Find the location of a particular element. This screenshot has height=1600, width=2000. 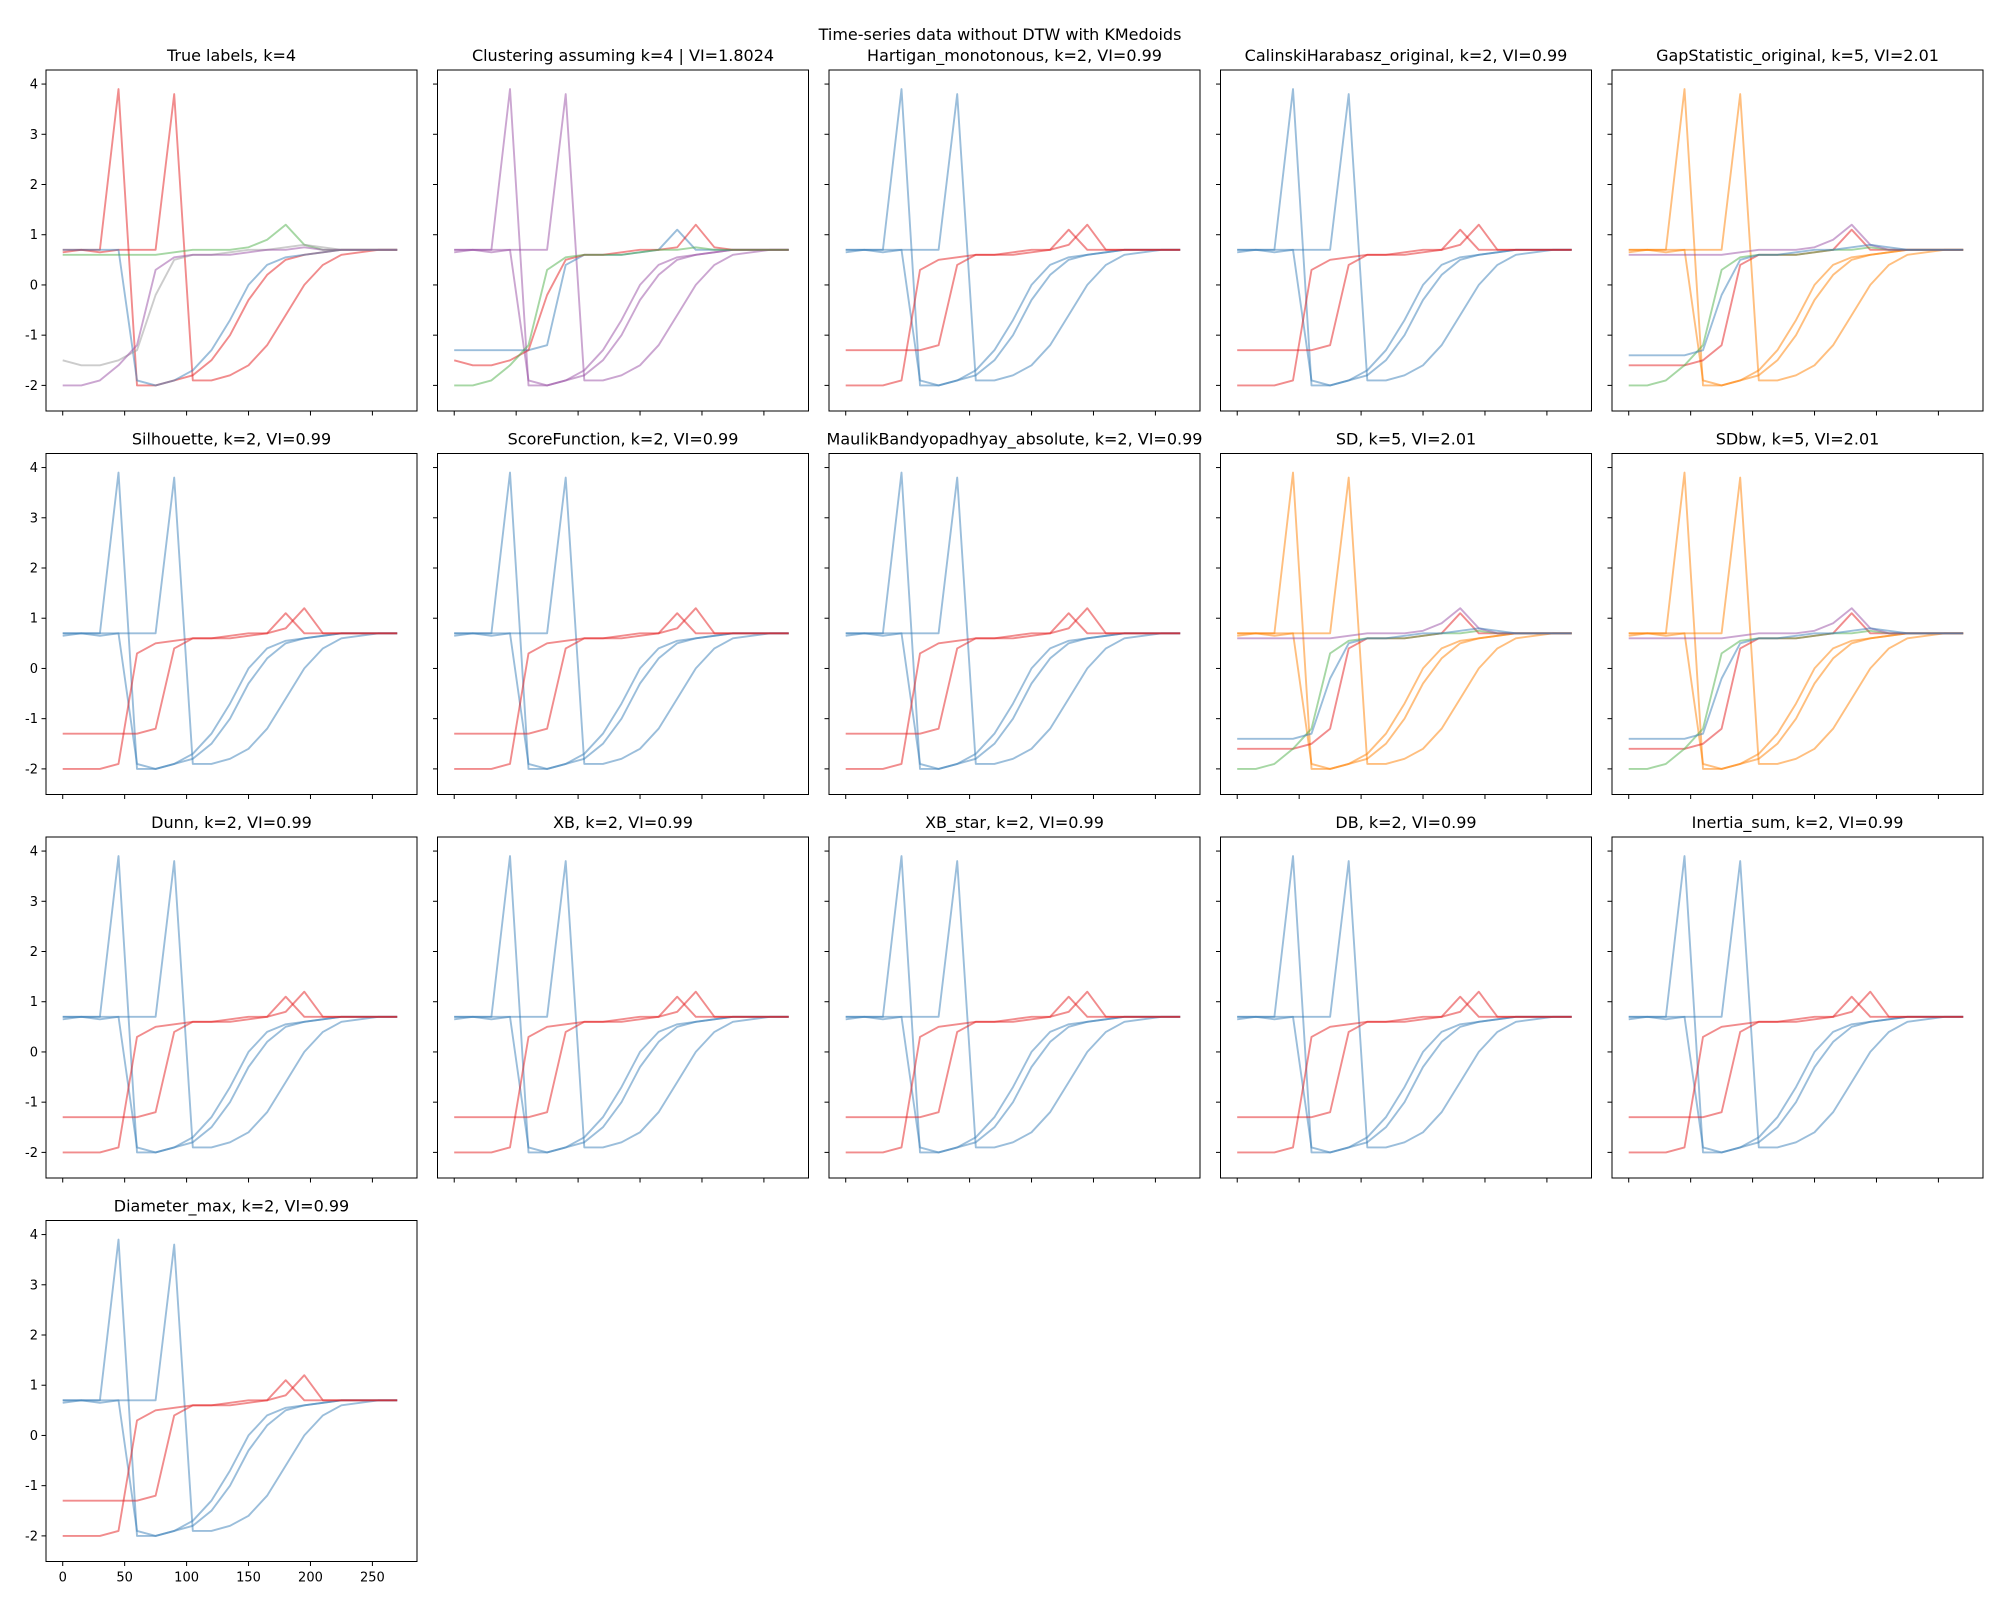

subplot: SD, k=5, VI=2.01 is located at coordinates (1404, 614).